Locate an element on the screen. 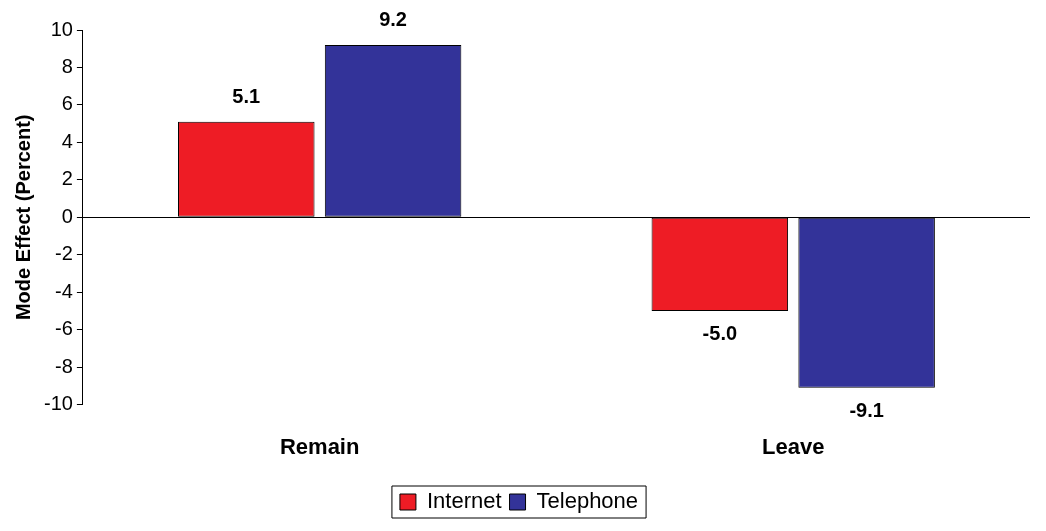 This screenshot has width=1046, height=531. legend-label: Internet is located at coordinates (464, 501).